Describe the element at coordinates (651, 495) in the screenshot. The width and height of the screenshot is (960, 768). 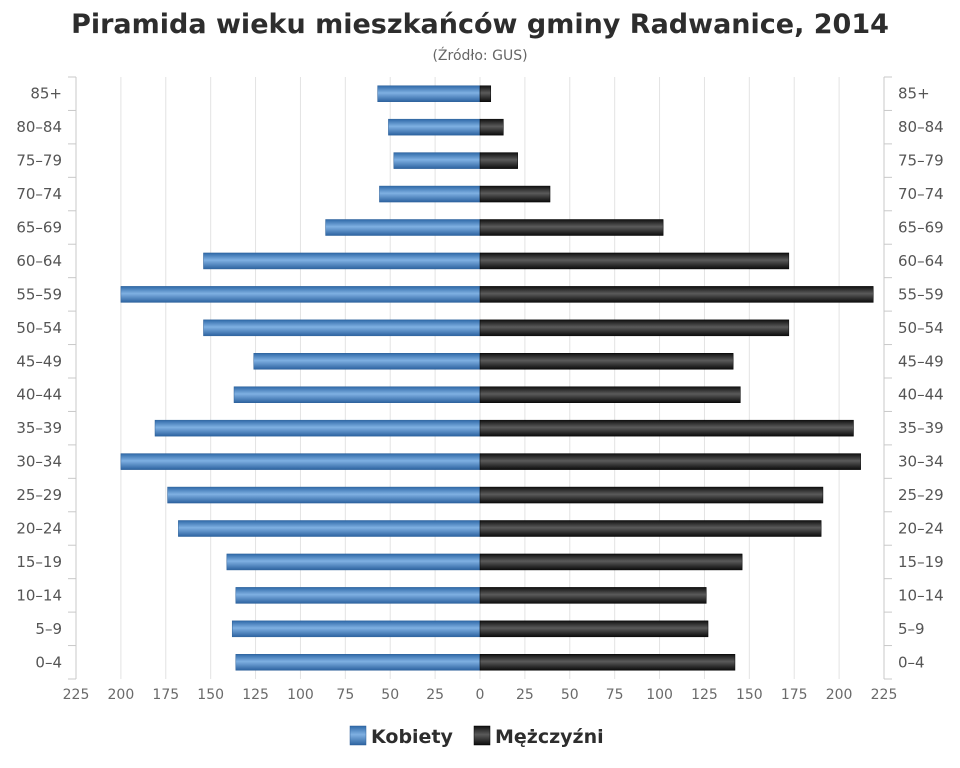
I see `bar-mezczyzni-25–29` at that location.